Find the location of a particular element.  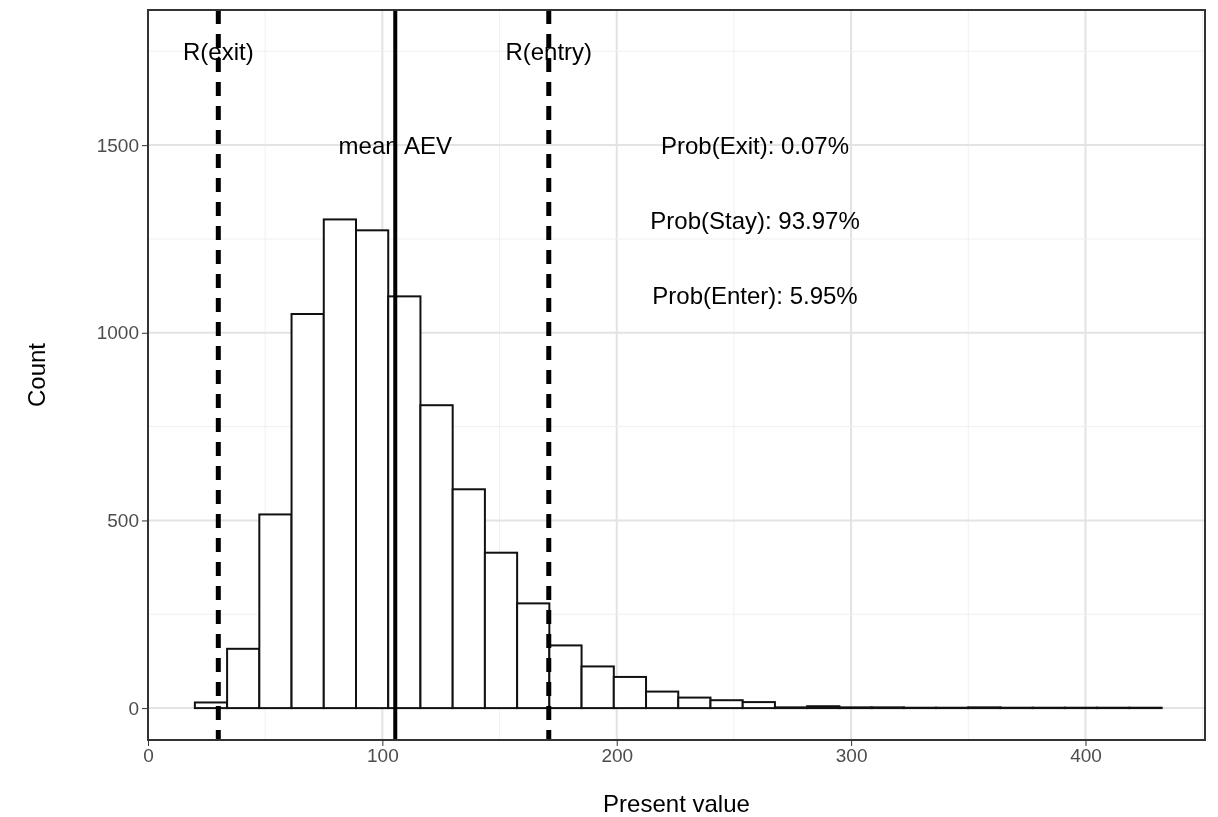

x-tick-label: 0 is located at coordinates (148, 756).